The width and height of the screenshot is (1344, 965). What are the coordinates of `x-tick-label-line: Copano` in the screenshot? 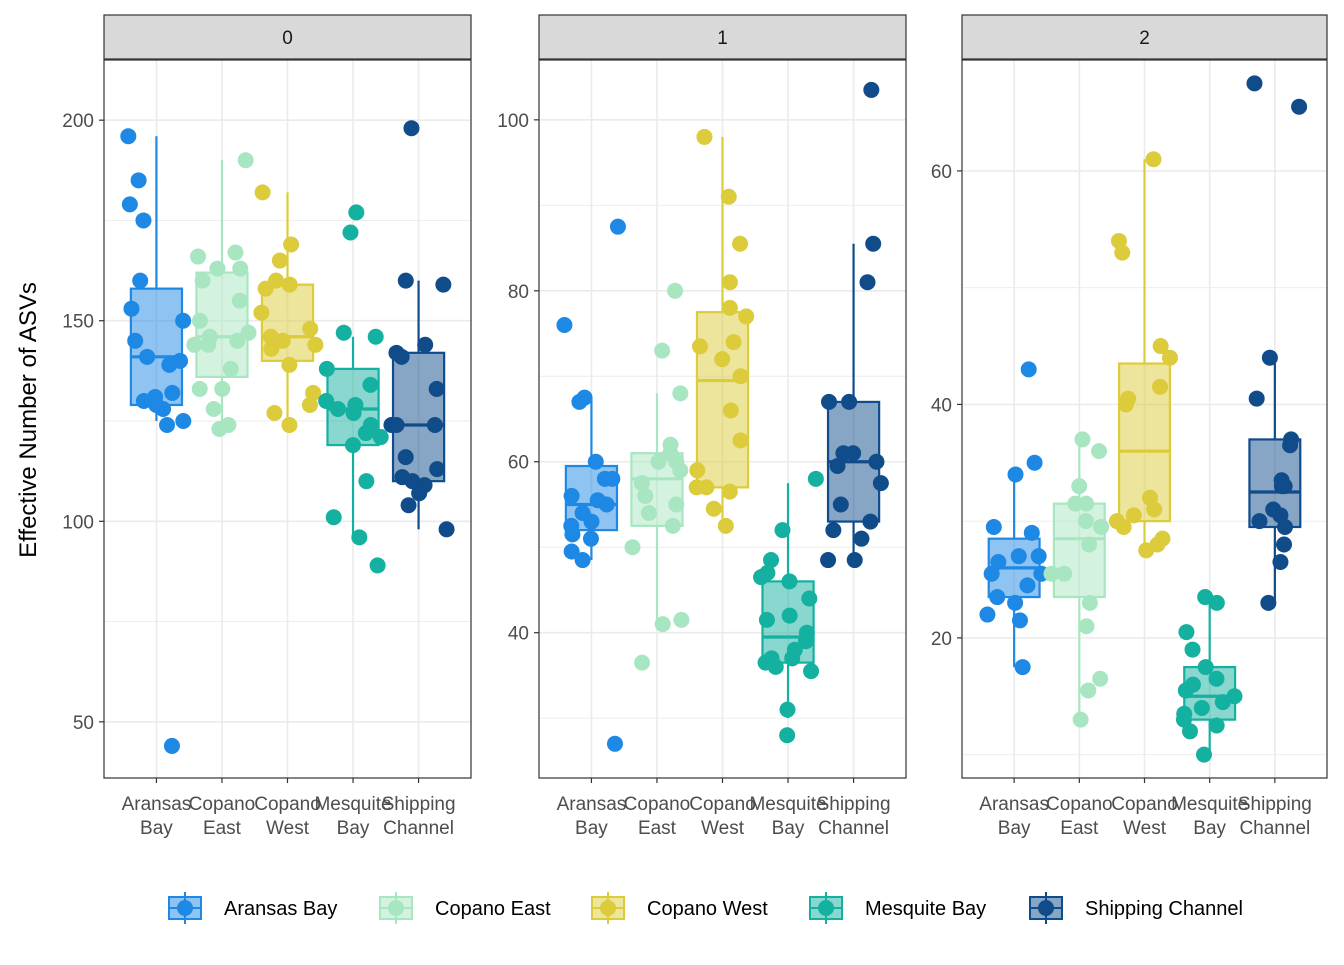 It's located at (657, 804).